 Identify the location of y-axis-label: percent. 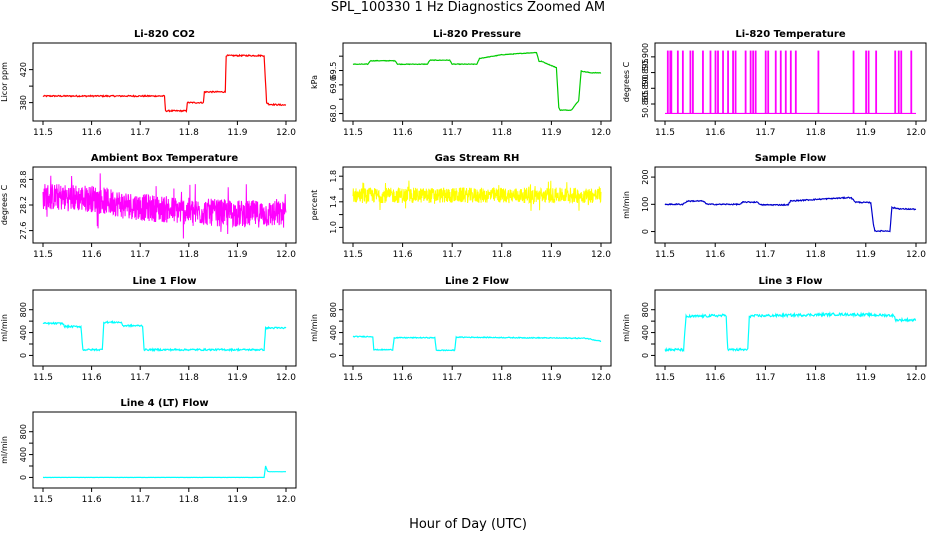
(314, 205).